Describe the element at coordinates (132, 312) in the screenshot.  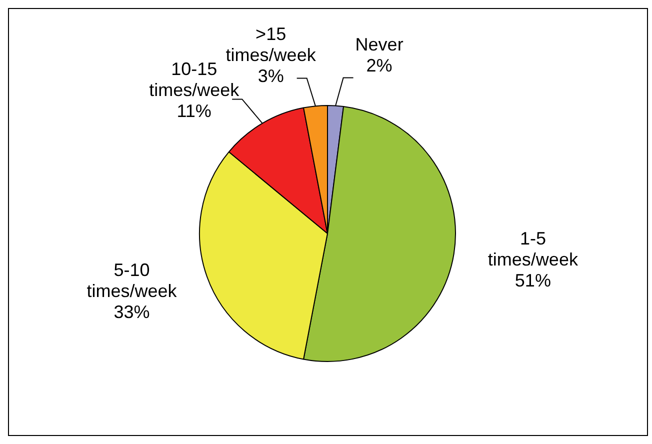
I see `data-label: 33%` at that location.